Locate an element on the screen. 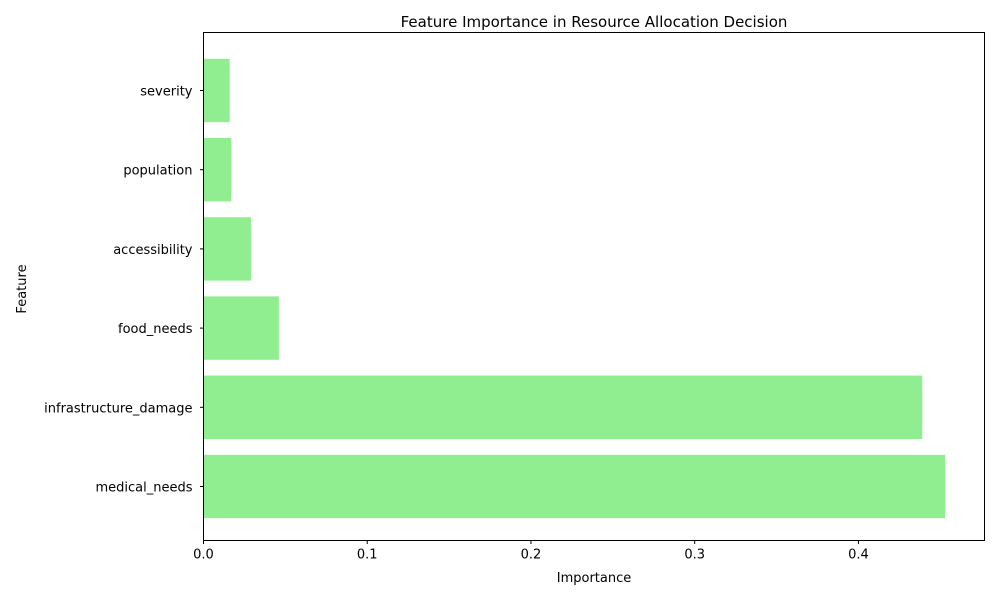 This screenshot has height=600, width=1000. y-tick-label: medical_needs is located at coordinates (143, 488).